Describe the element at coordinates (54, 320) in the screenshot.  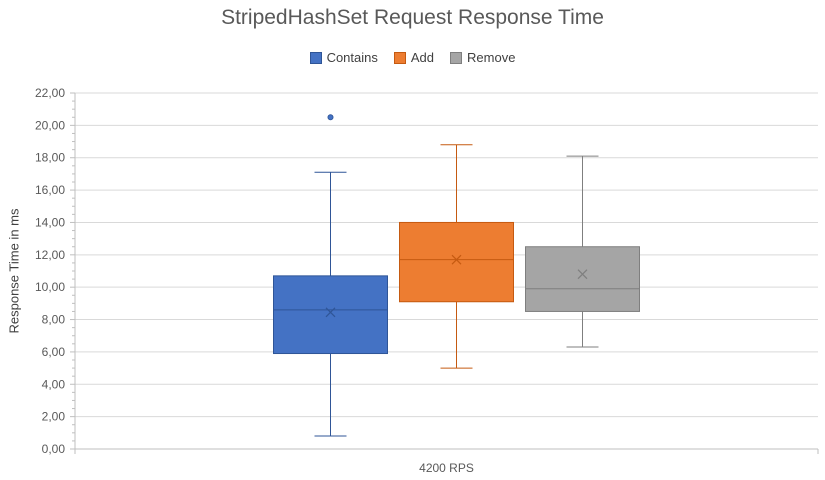
I see `y-tick-label: 8,00` at that location.